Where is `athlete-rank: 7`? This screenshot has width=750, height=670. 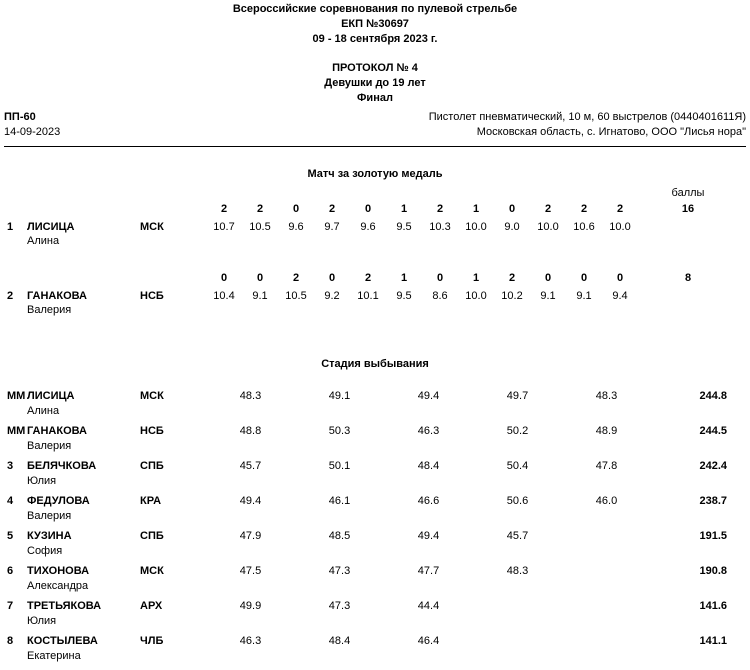
athlete-rank: 7 is located at coordinates (10, 606).